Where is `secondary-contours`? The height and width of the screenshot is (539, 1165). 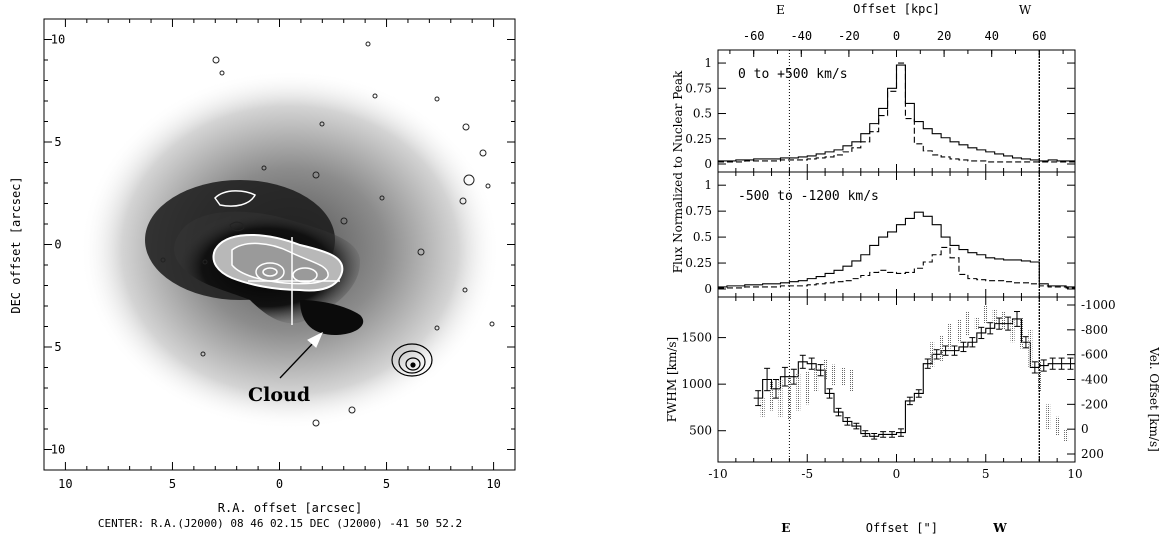 secondary-contours is located at coordinates (305, 275).